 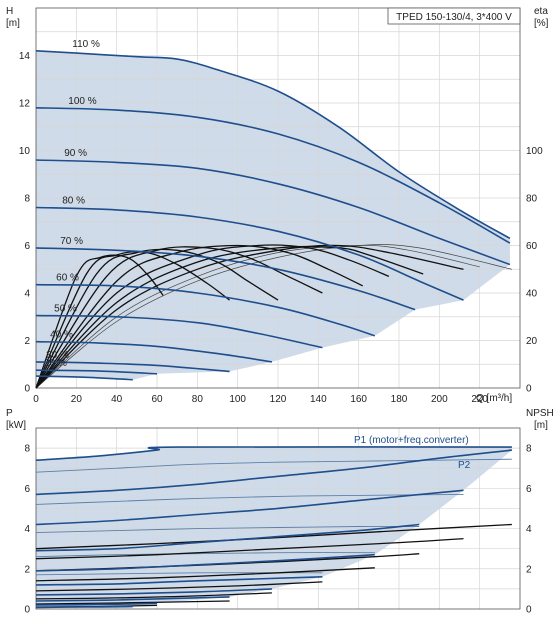 I want to click on speed-label: 50 %, so click(x=65, y=309).